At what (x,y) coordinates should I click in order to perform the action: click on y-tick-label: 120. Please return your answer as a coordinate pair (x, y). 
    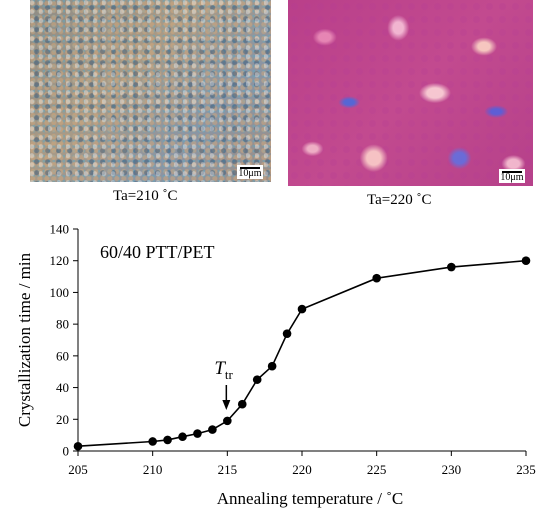
    Looking at the image, I should click on (60, 260).